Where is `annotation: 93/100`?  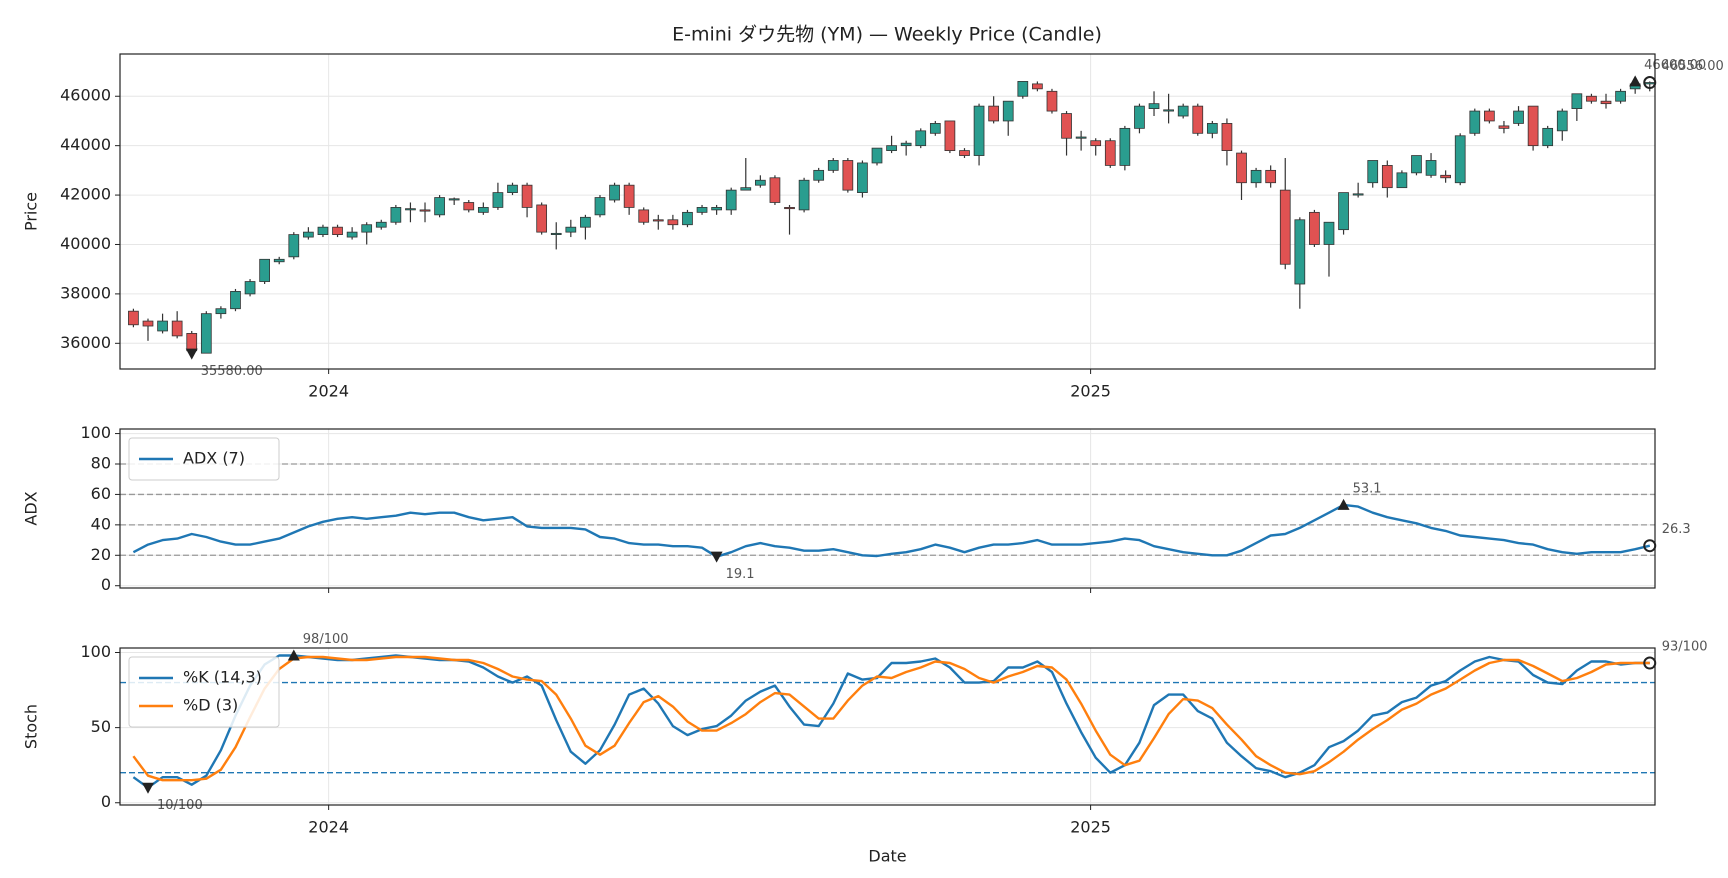
annotation: 93/100 is located at coordinates (1685, 647).